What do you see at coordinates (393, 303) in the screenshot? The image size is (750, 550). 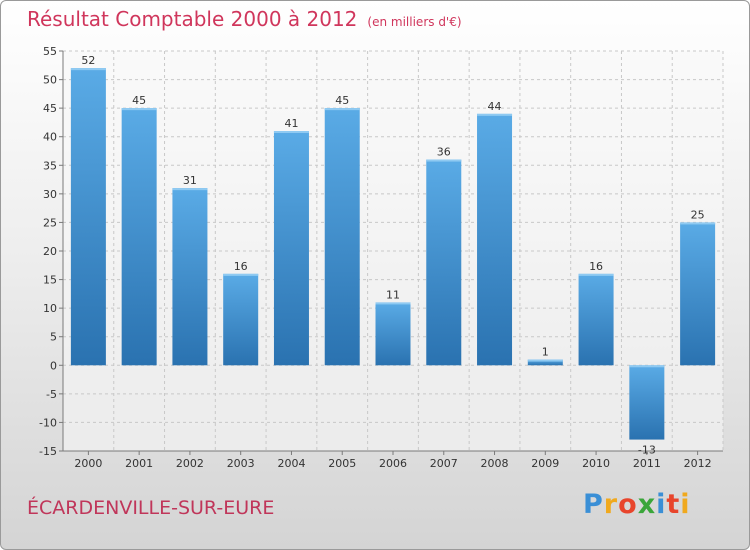 I see `bar-highlight-2006` at bounding box center [393, 303].